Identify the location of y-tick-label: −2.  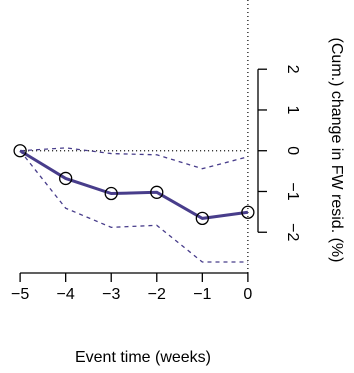
(292, 232).